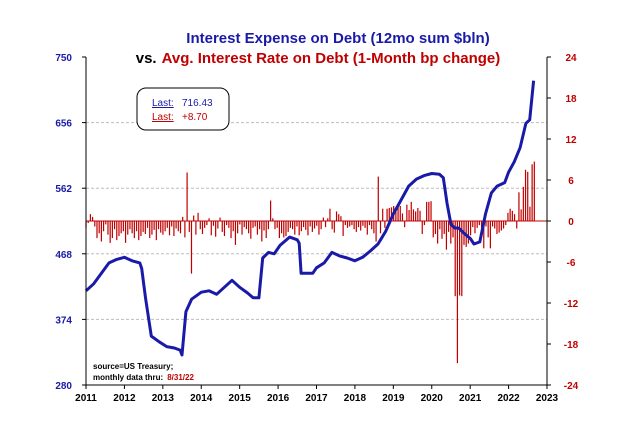 The width and height of the screenshot is (639, 439). I want to click on left-tick-label: 374, so click(63, 320).